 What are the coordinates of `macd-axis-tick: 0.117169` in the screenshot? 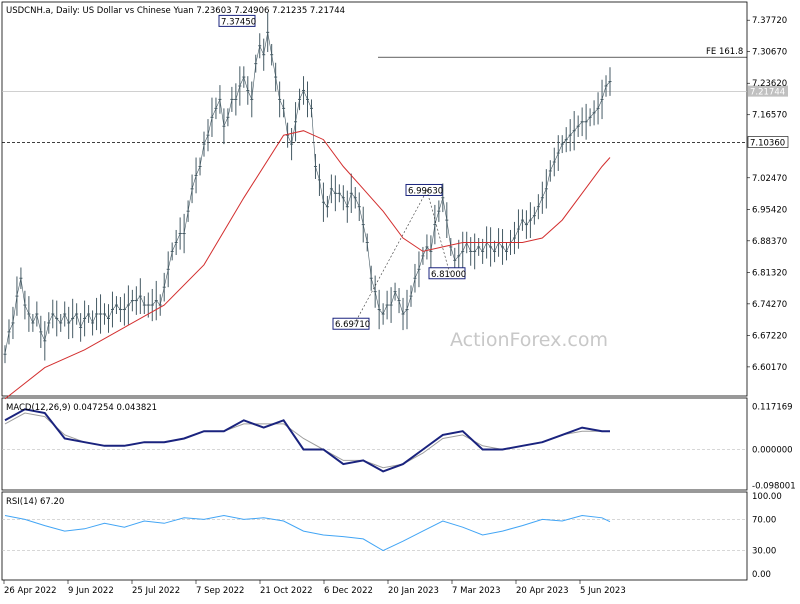 It's located at (772, 408).